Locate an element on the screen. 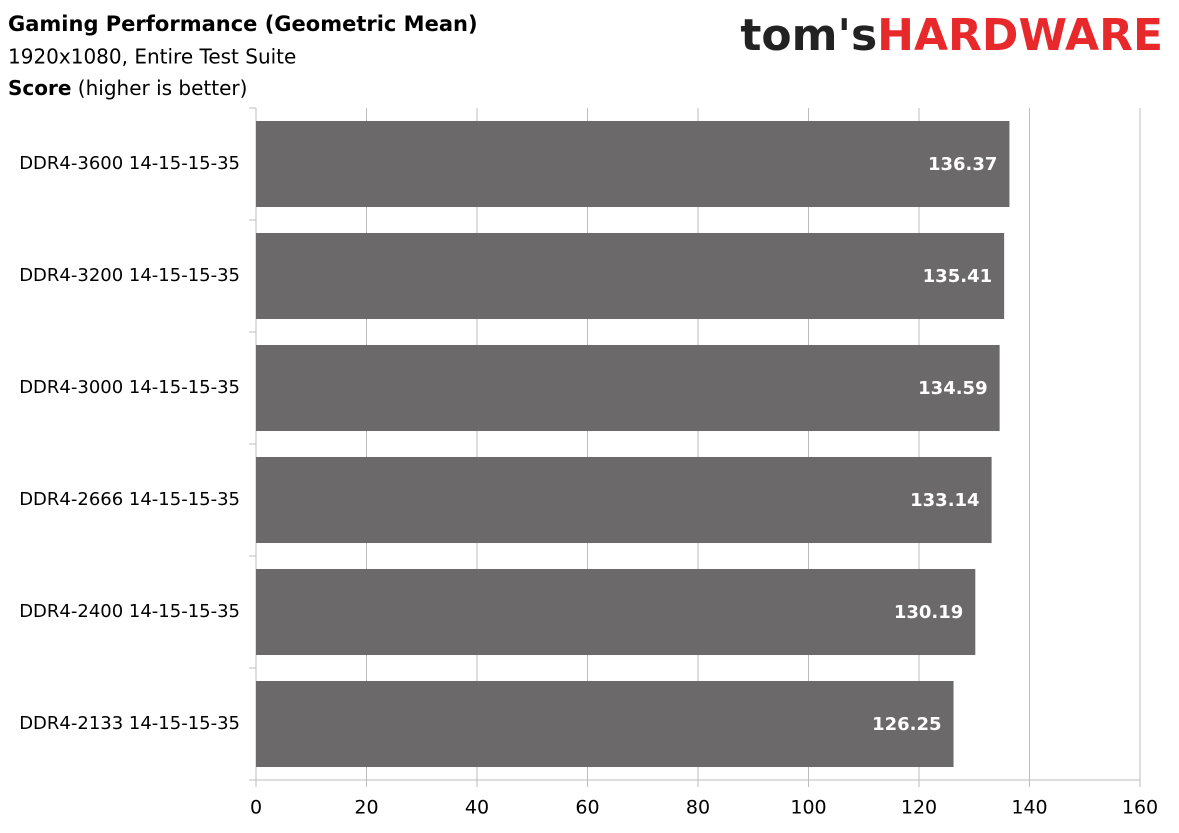 This screenshot has height=833, width=1179. logo: tom'sHARDWARE is located at coordinates (951, 35).